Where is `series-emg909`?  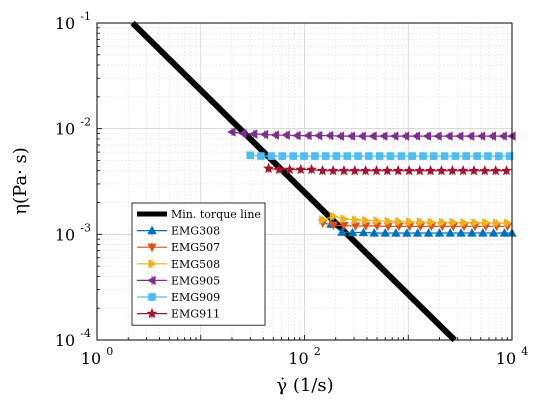
series-emg909 is located at coordinates (380, 156).